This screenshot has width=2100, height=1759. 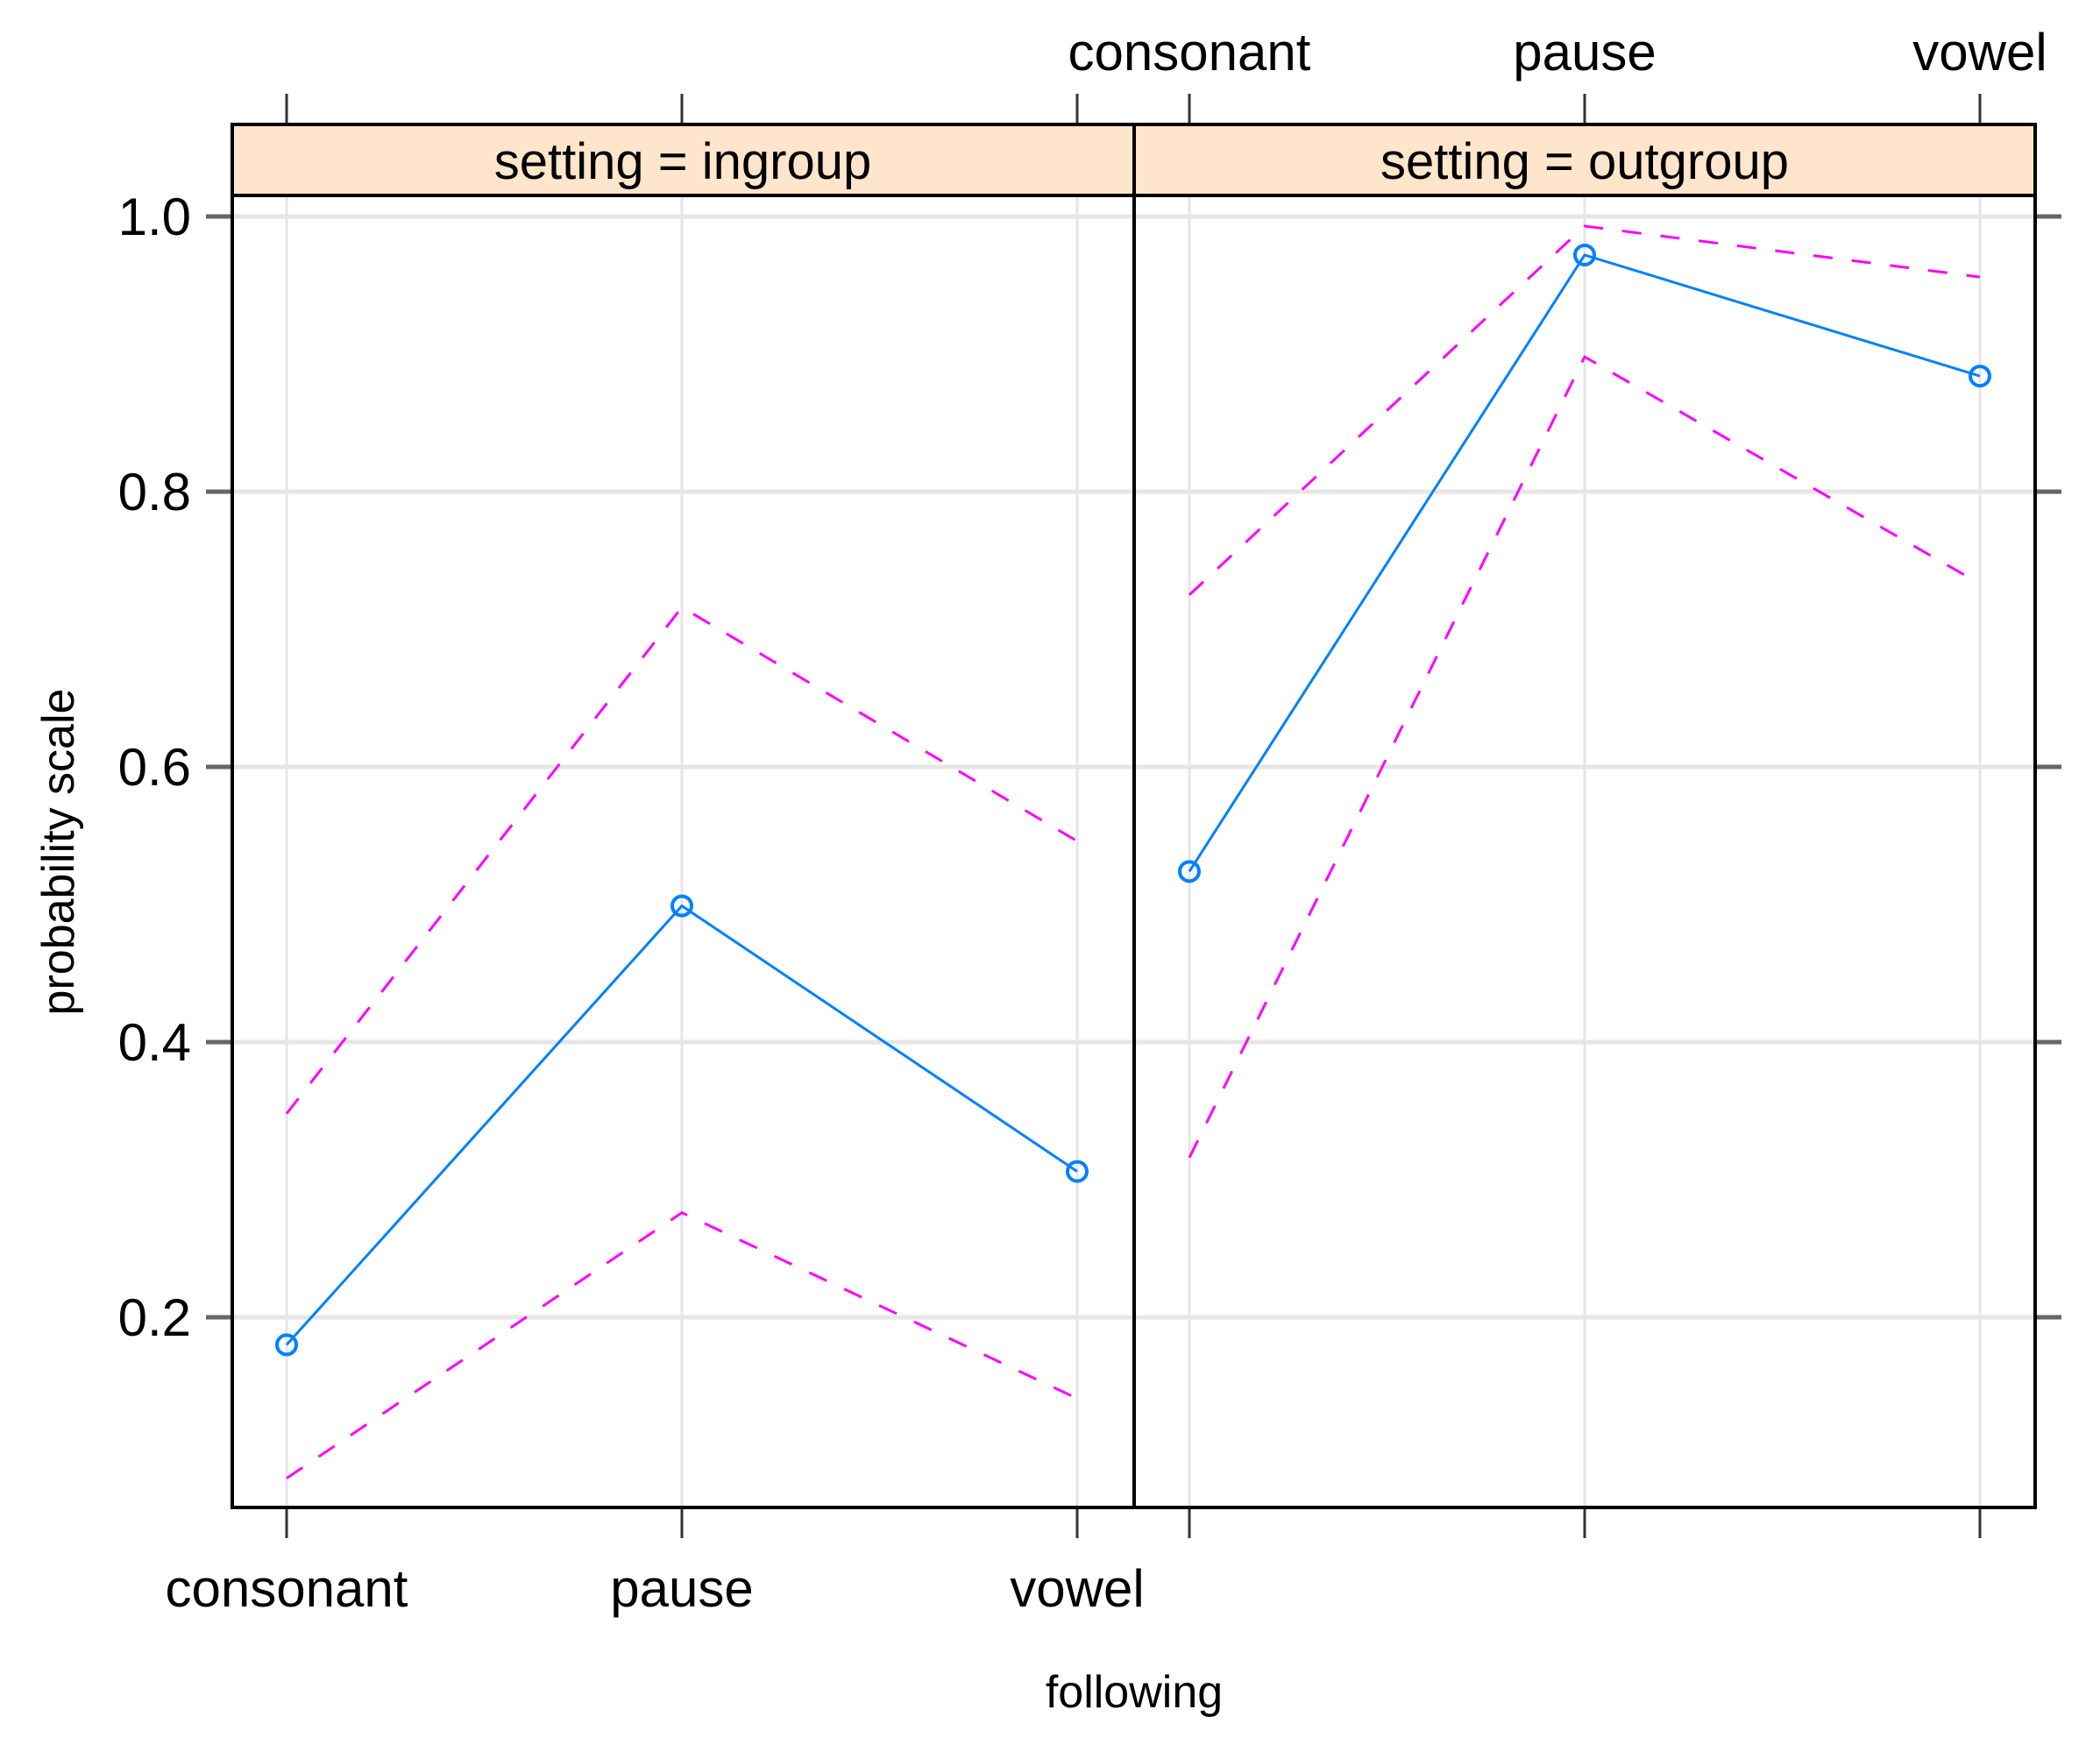 I want to click on strip-label-ingroup: setting = ingroup, so click(x=683, y=161).